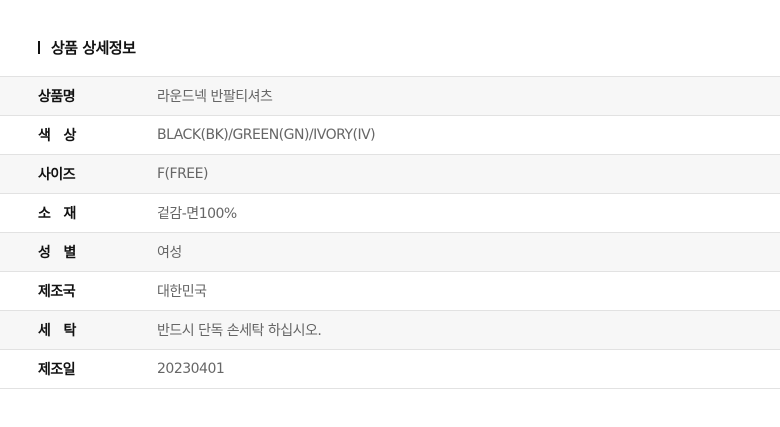  Describe the element at coordinates (266, 135) in the screenshot. I see `row-value: BLACK(BK)/GREEN(GN)/IVORY(IV)` at that location.